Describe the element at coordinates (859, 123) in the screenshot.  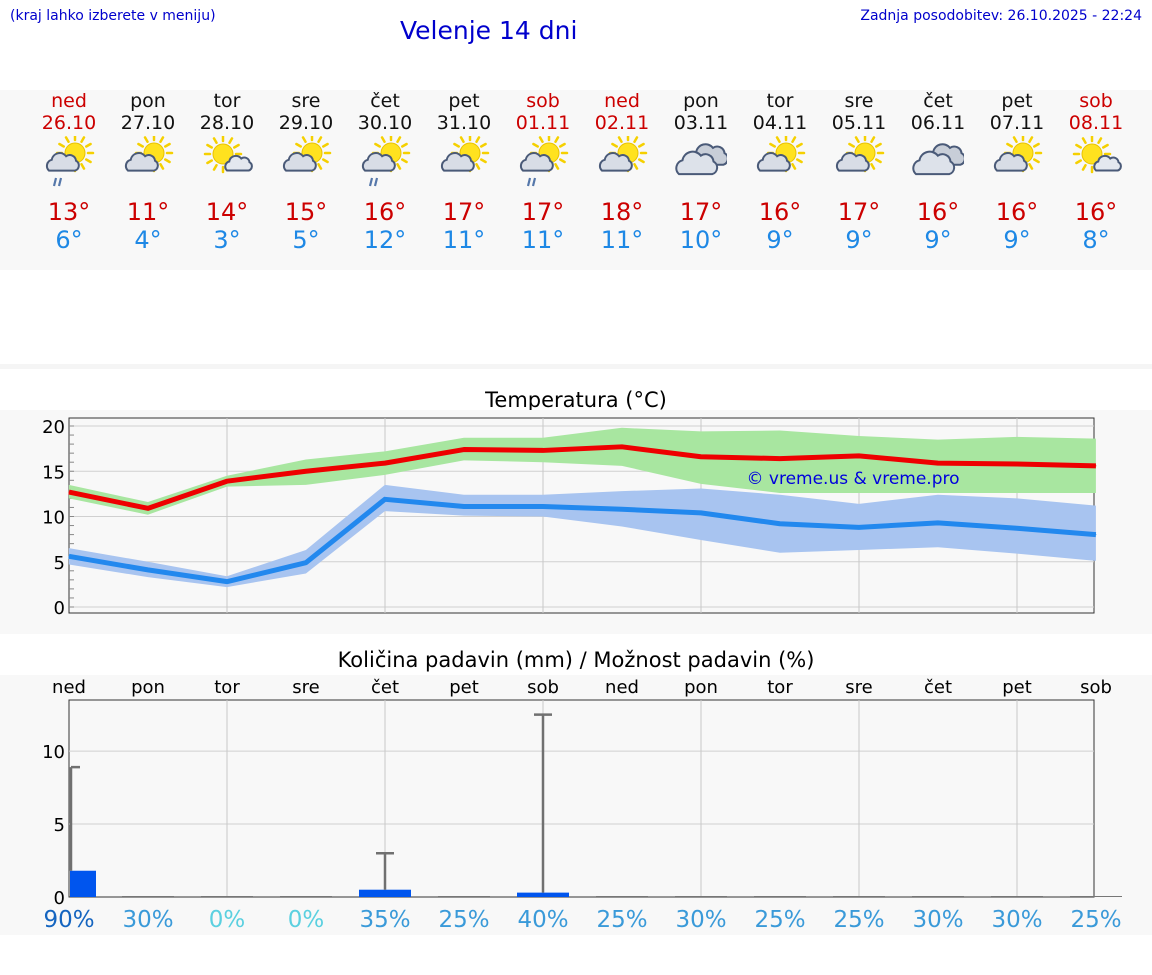
I see `day-date: 05.11` at that location.